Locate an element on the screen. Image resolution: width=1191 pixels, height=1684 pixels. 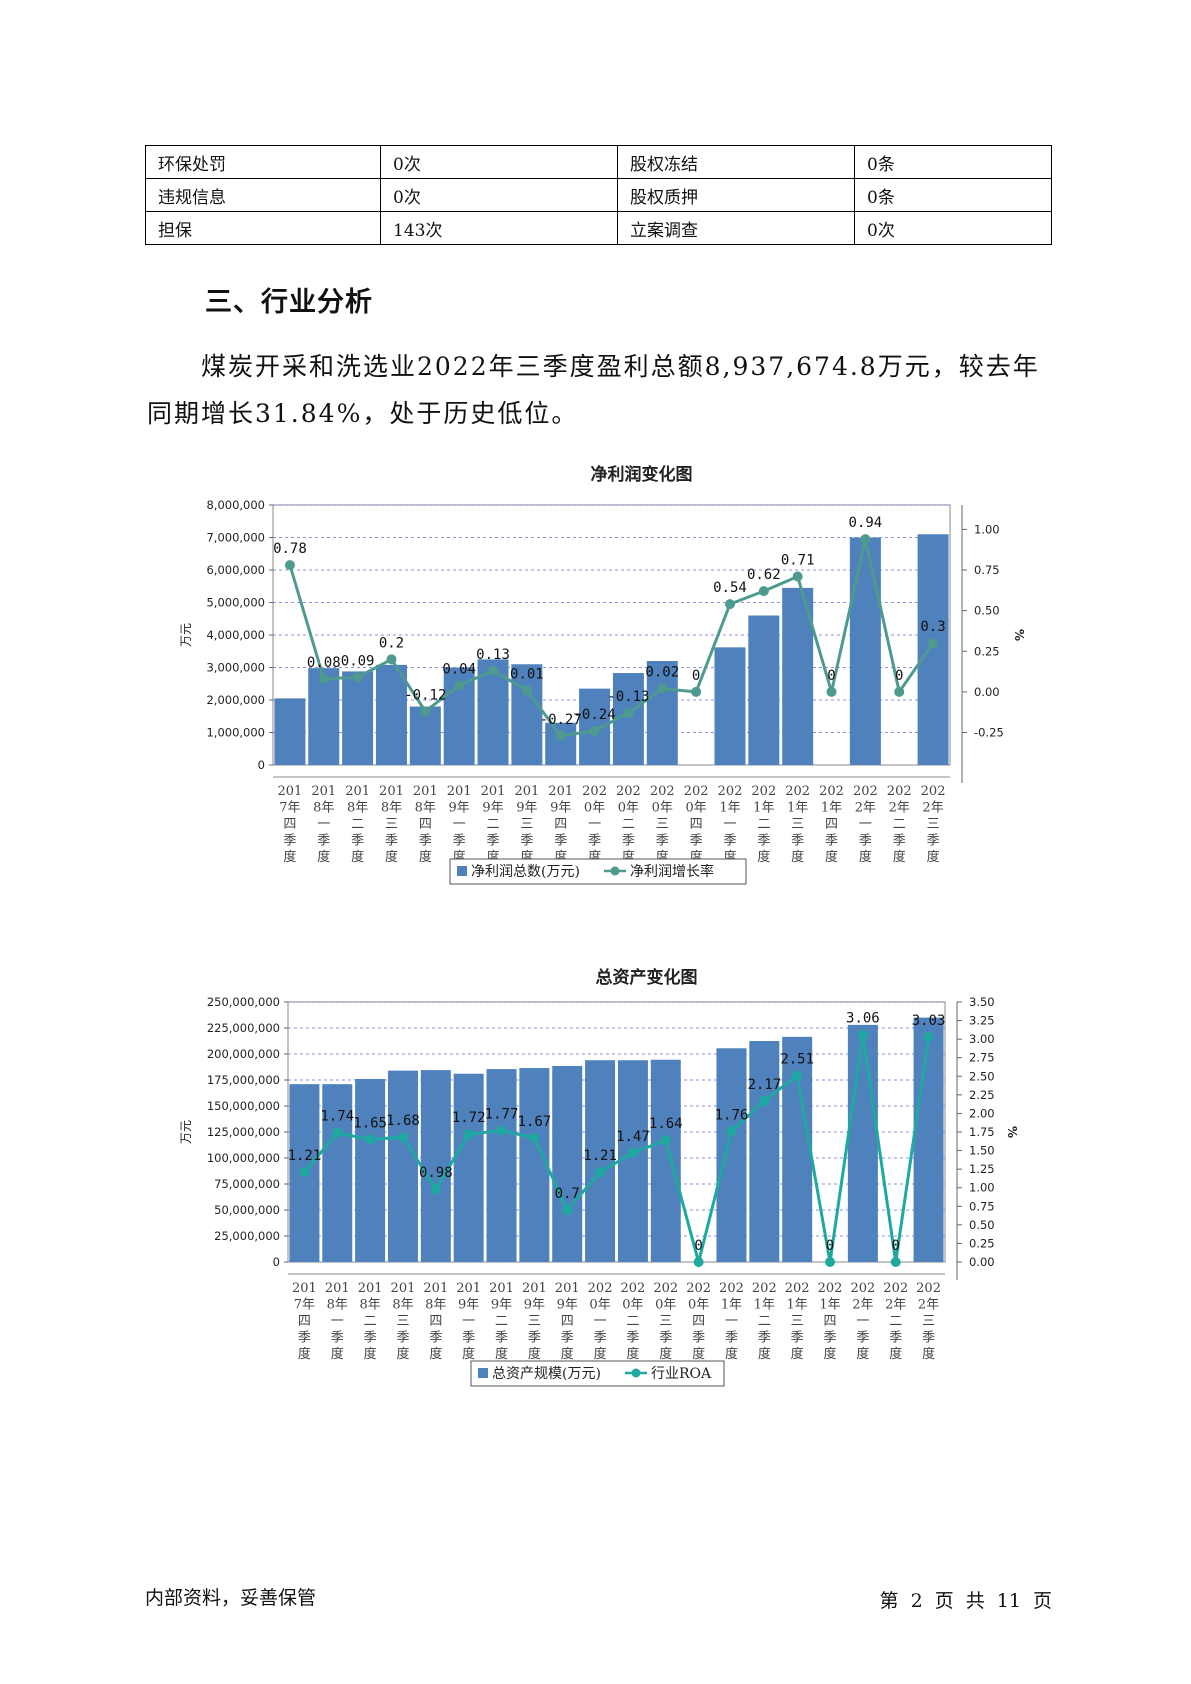
y2-tick-label: 1.75 is located at coordinates (982, 1132).